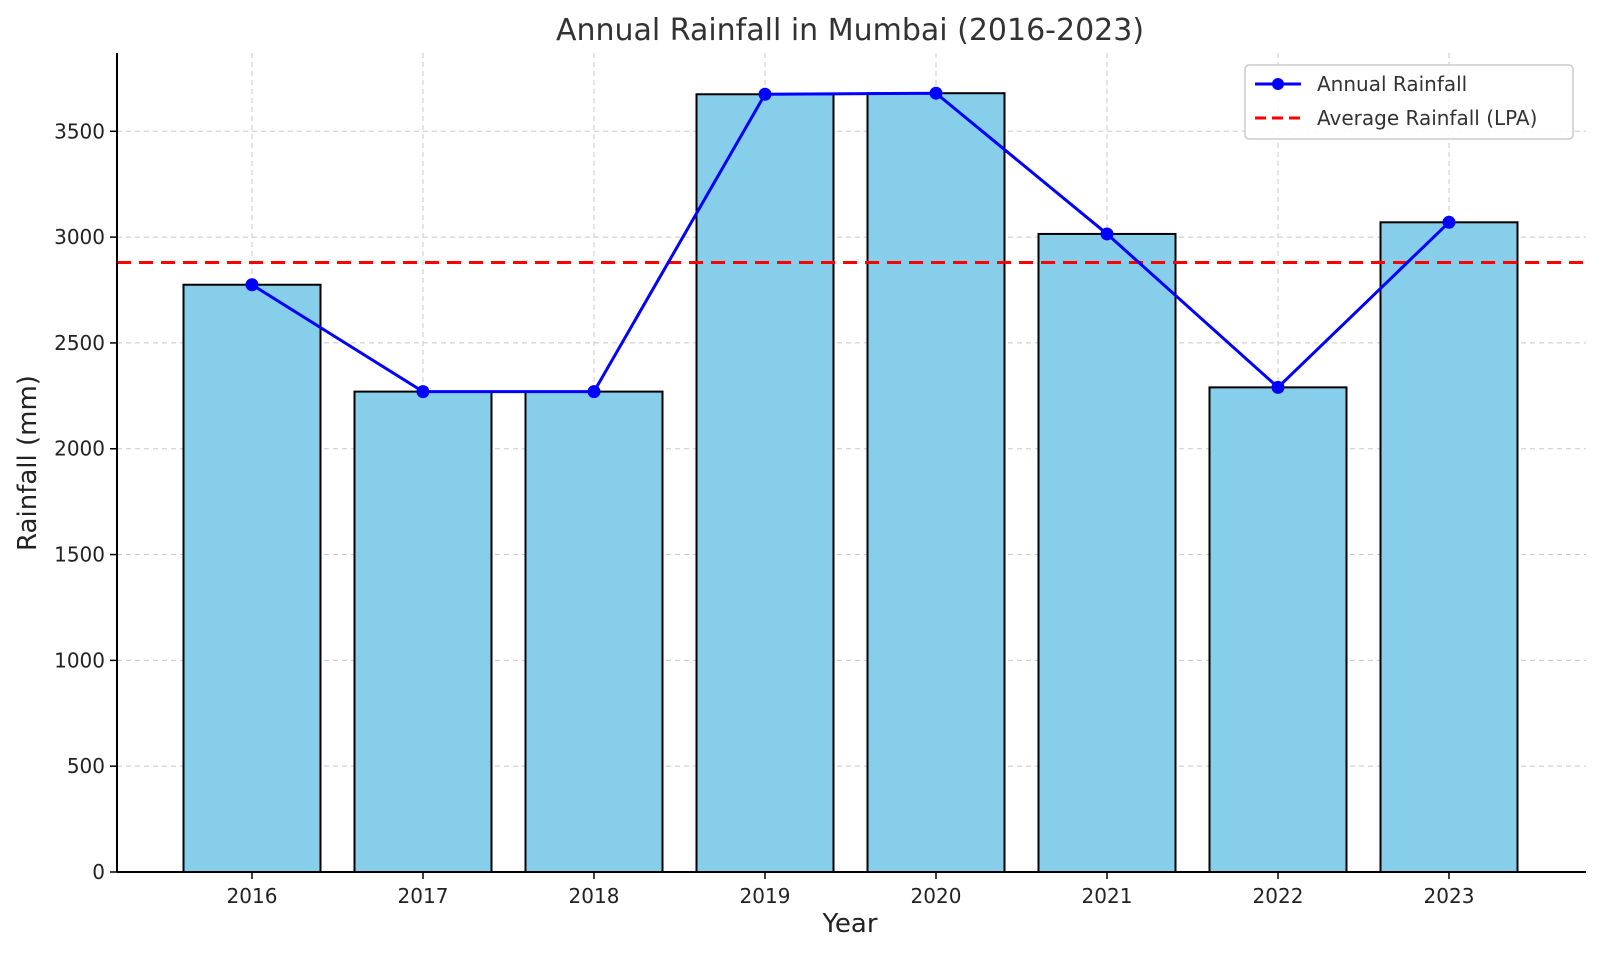 Image resolution: width=1600 pixels, height=954 pixels. I want to click on y-tick-label: 1000, so click(79, 660).